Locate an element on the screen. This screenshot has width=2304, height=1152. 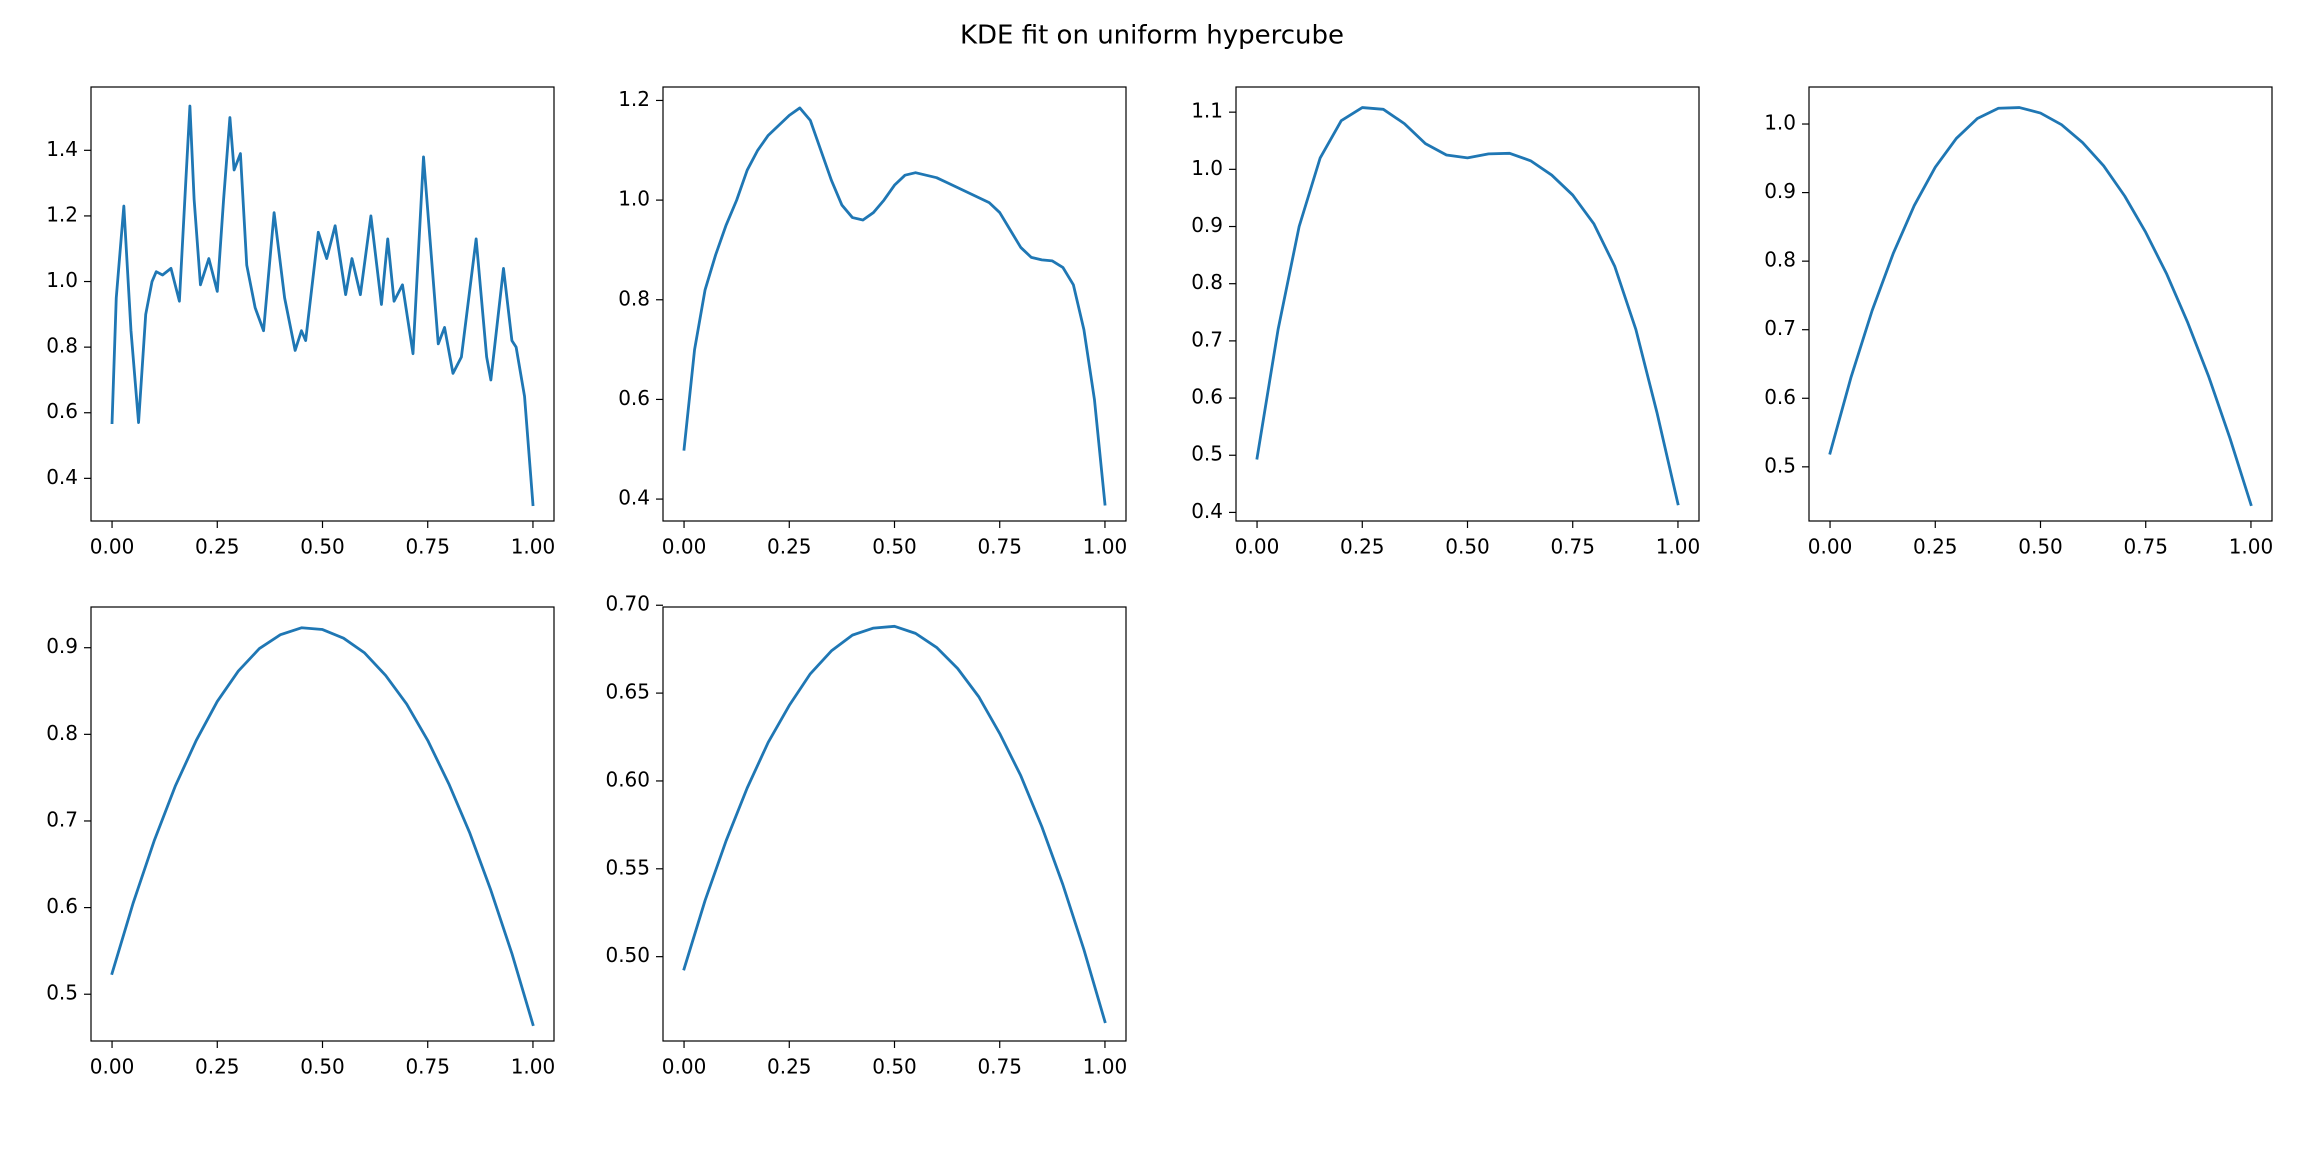
y-tick-label: 1.4 is located at coordinates (62, 149).